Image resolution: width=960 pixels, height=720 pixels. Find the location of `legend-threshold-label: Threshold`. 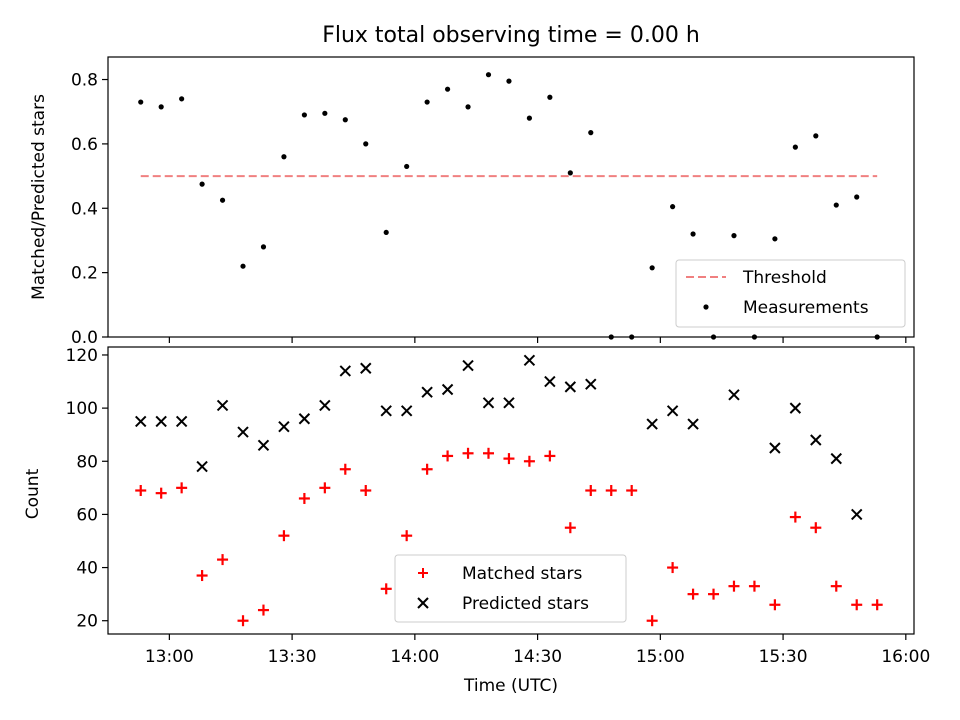

legend-threshold-label: Threshold is located at coordinates (784, 278).